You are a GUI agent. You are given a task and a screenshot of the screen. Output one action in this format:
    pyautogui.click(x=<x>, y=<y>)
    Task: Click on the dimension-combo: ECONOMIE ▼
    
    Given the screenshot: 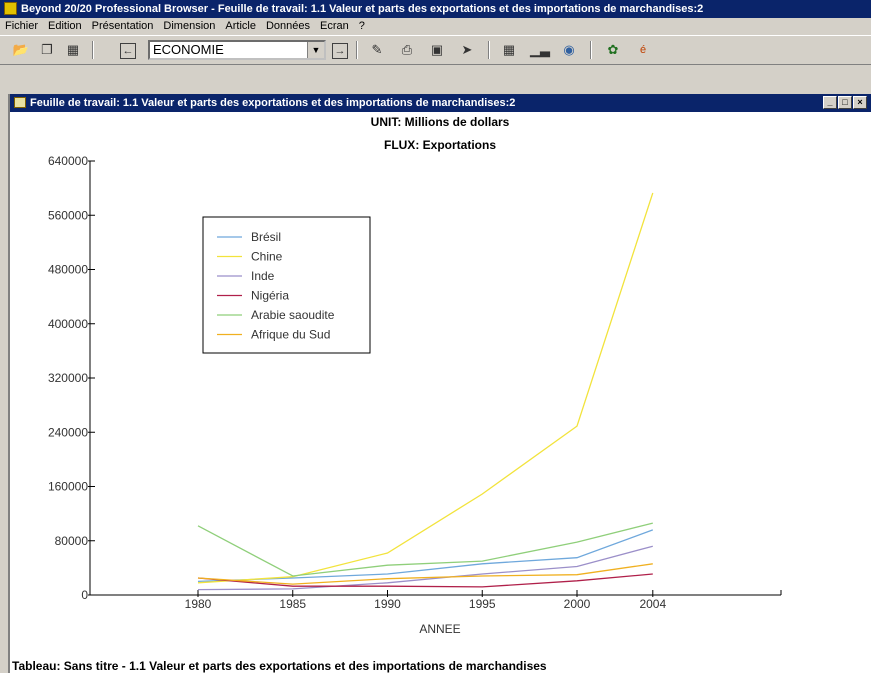 What is the action you would take?
    pyautogui.click(x=237, y=50)
    